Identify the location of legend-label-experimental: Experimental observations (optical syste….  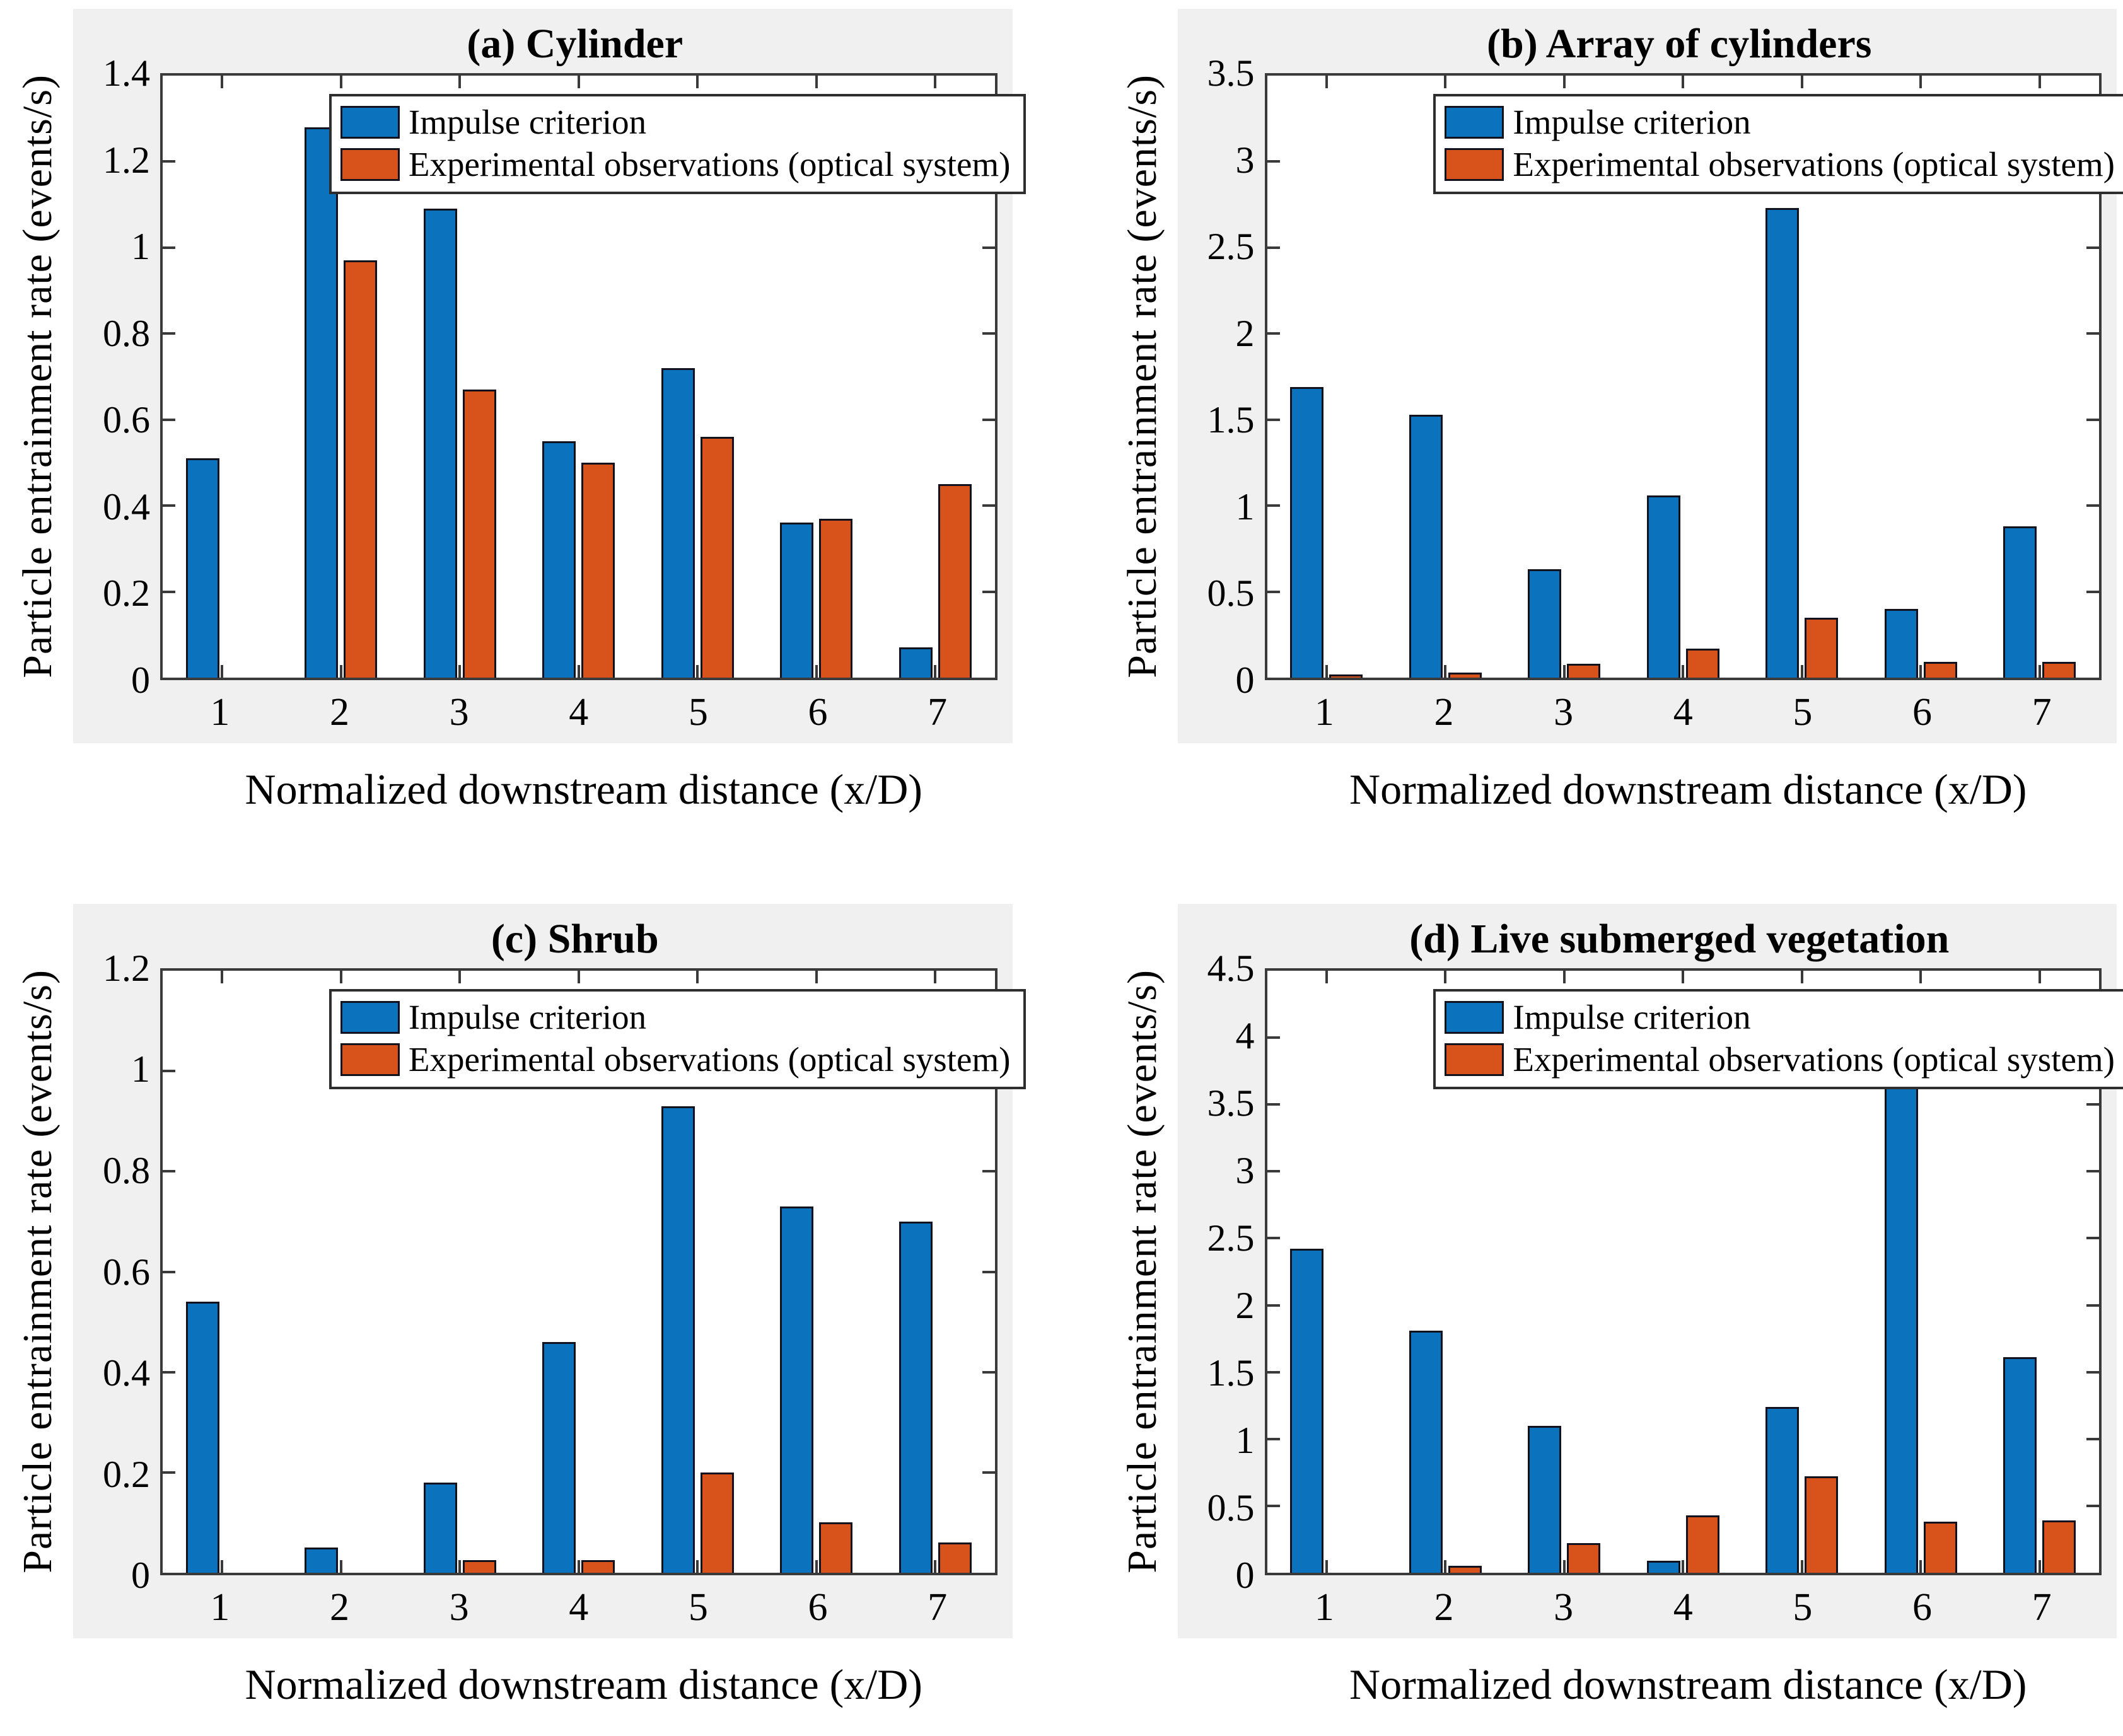
(1814, 1059).